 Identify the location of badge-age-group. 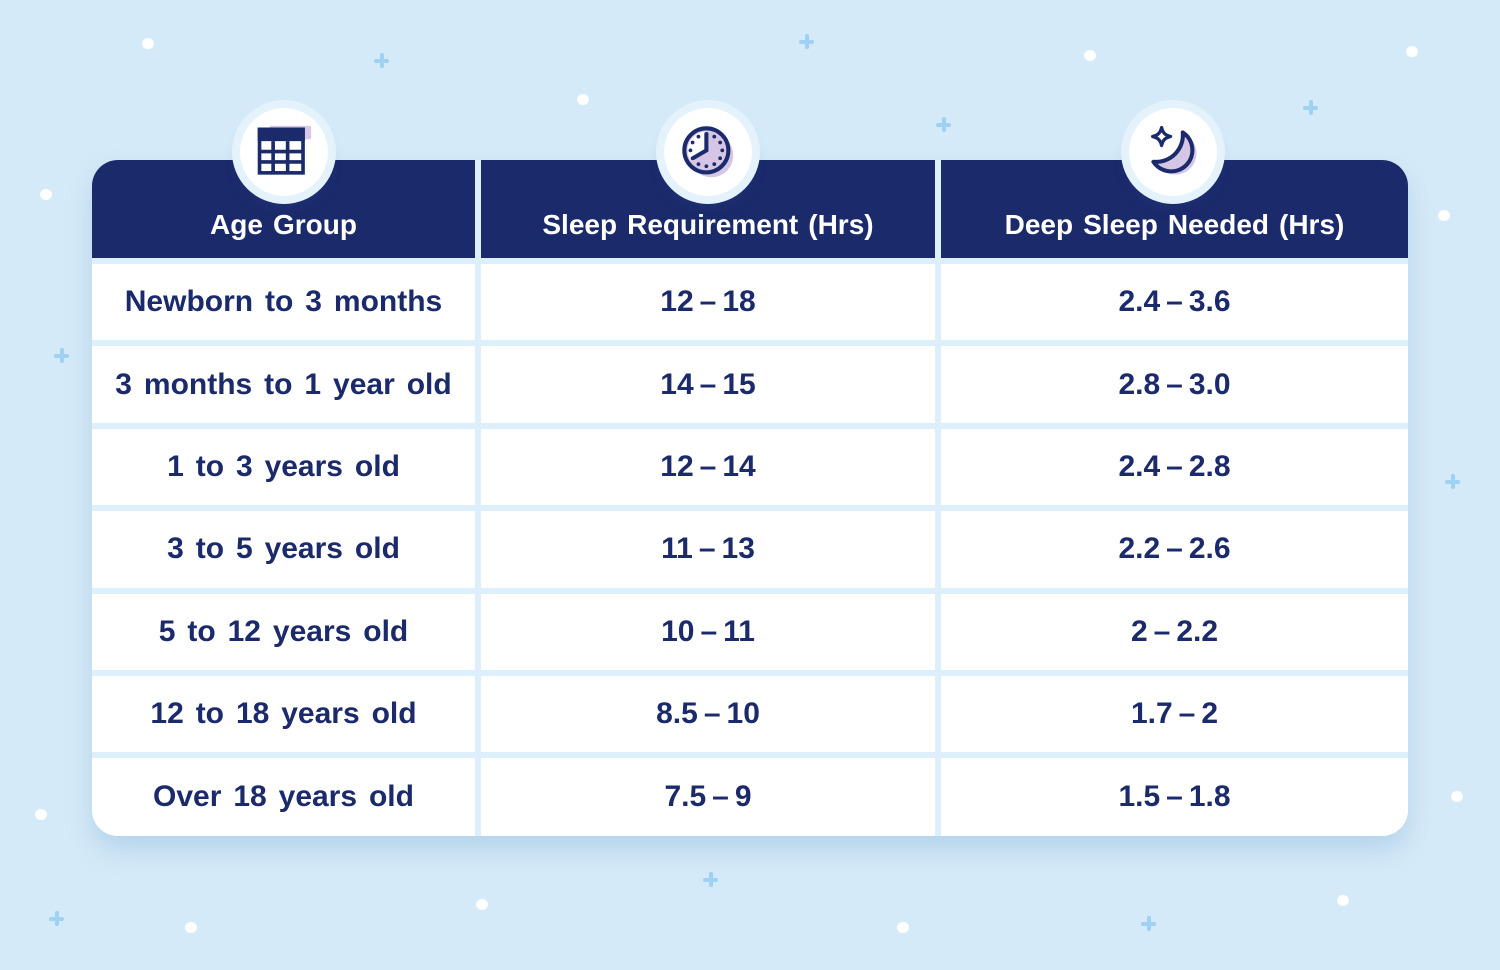
(284, 152).